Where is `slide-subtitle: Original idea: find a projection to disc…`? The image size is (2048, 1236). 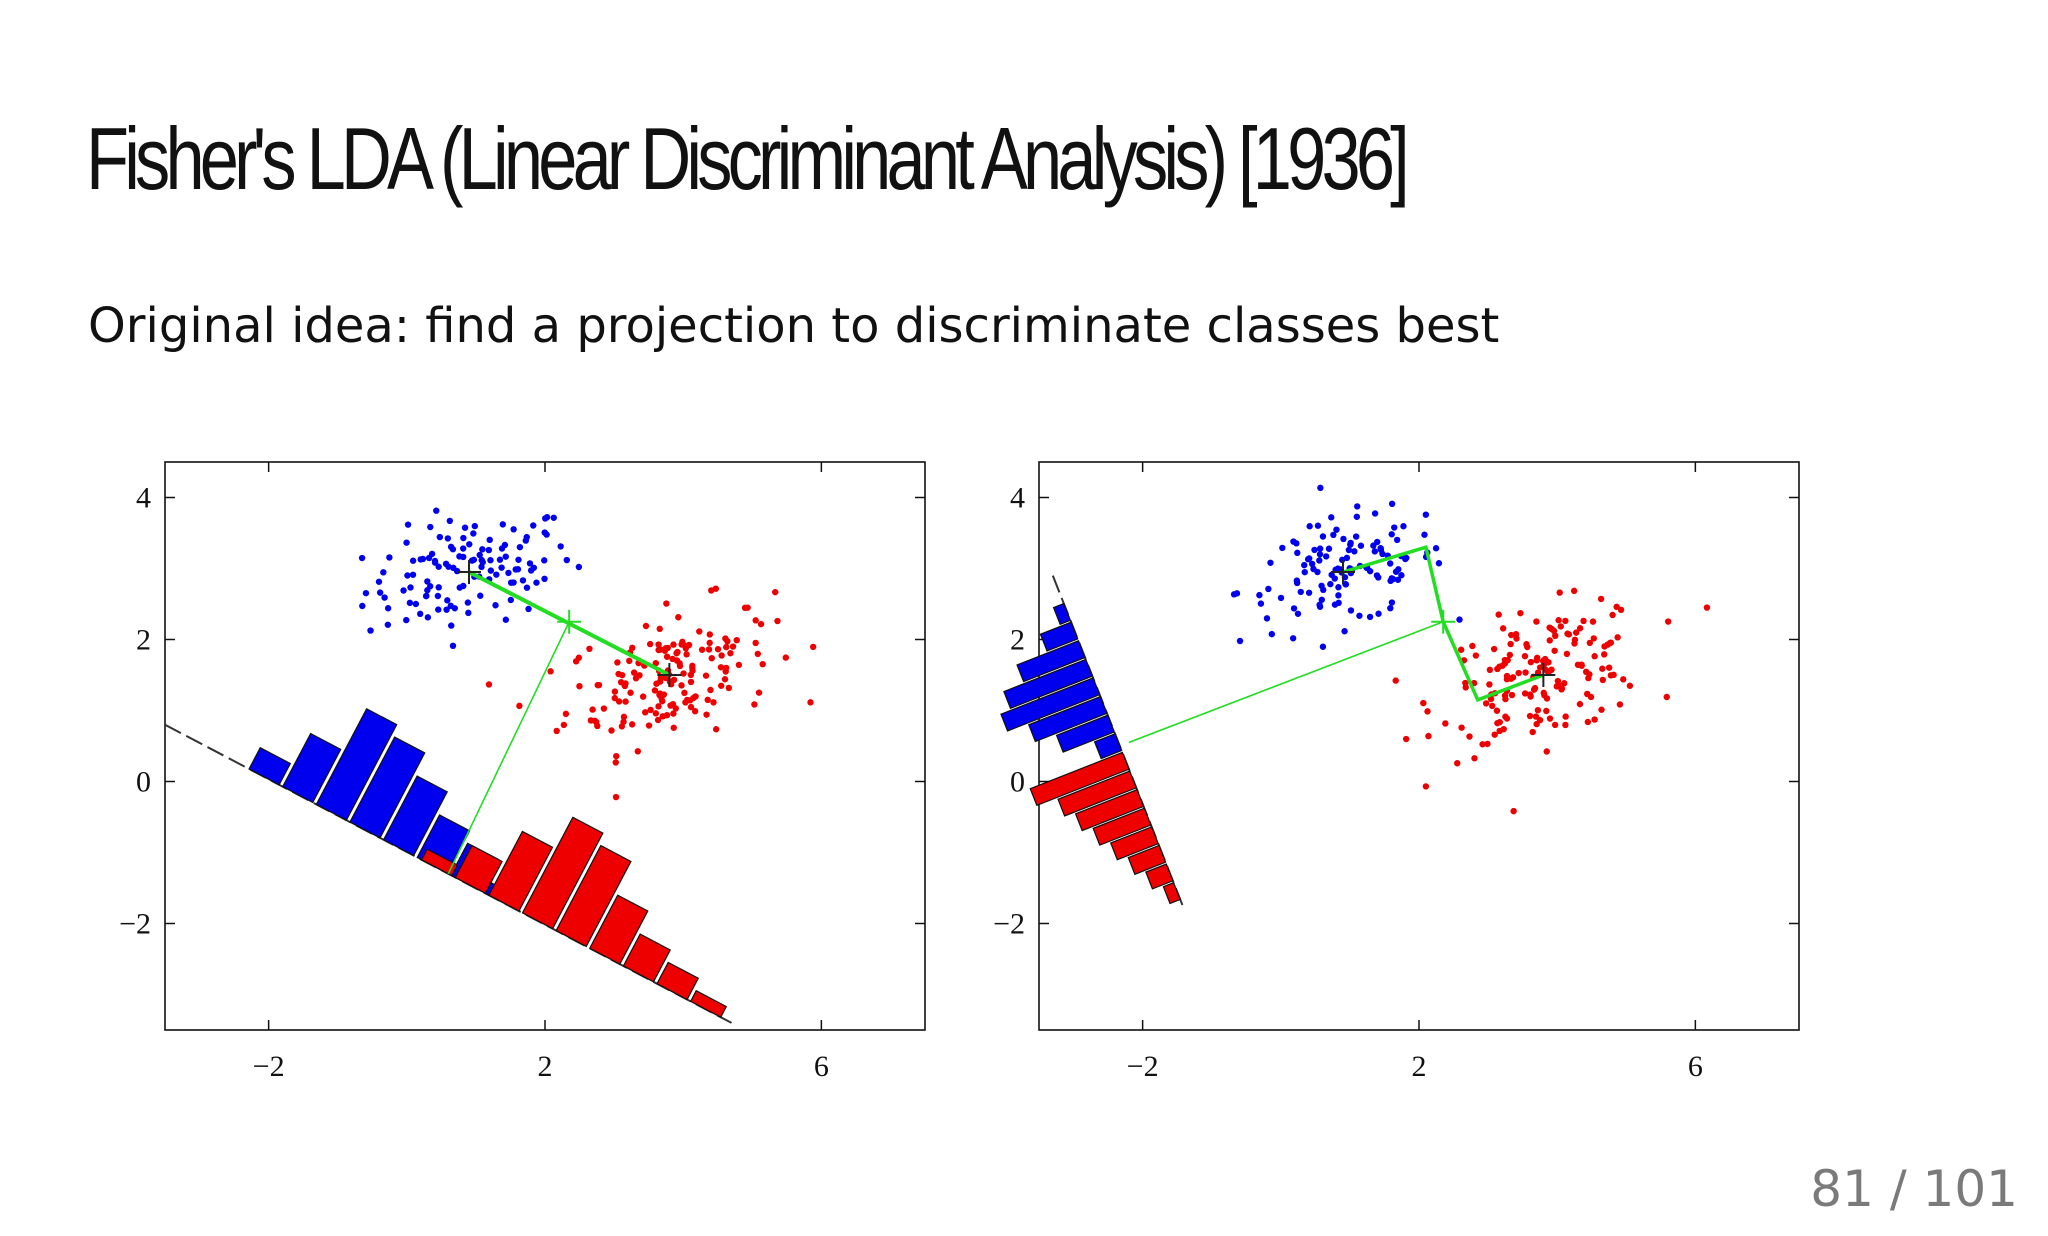 slide-subtitle: Original idea: find a projection to disc… is located at coordinates (794, 326).